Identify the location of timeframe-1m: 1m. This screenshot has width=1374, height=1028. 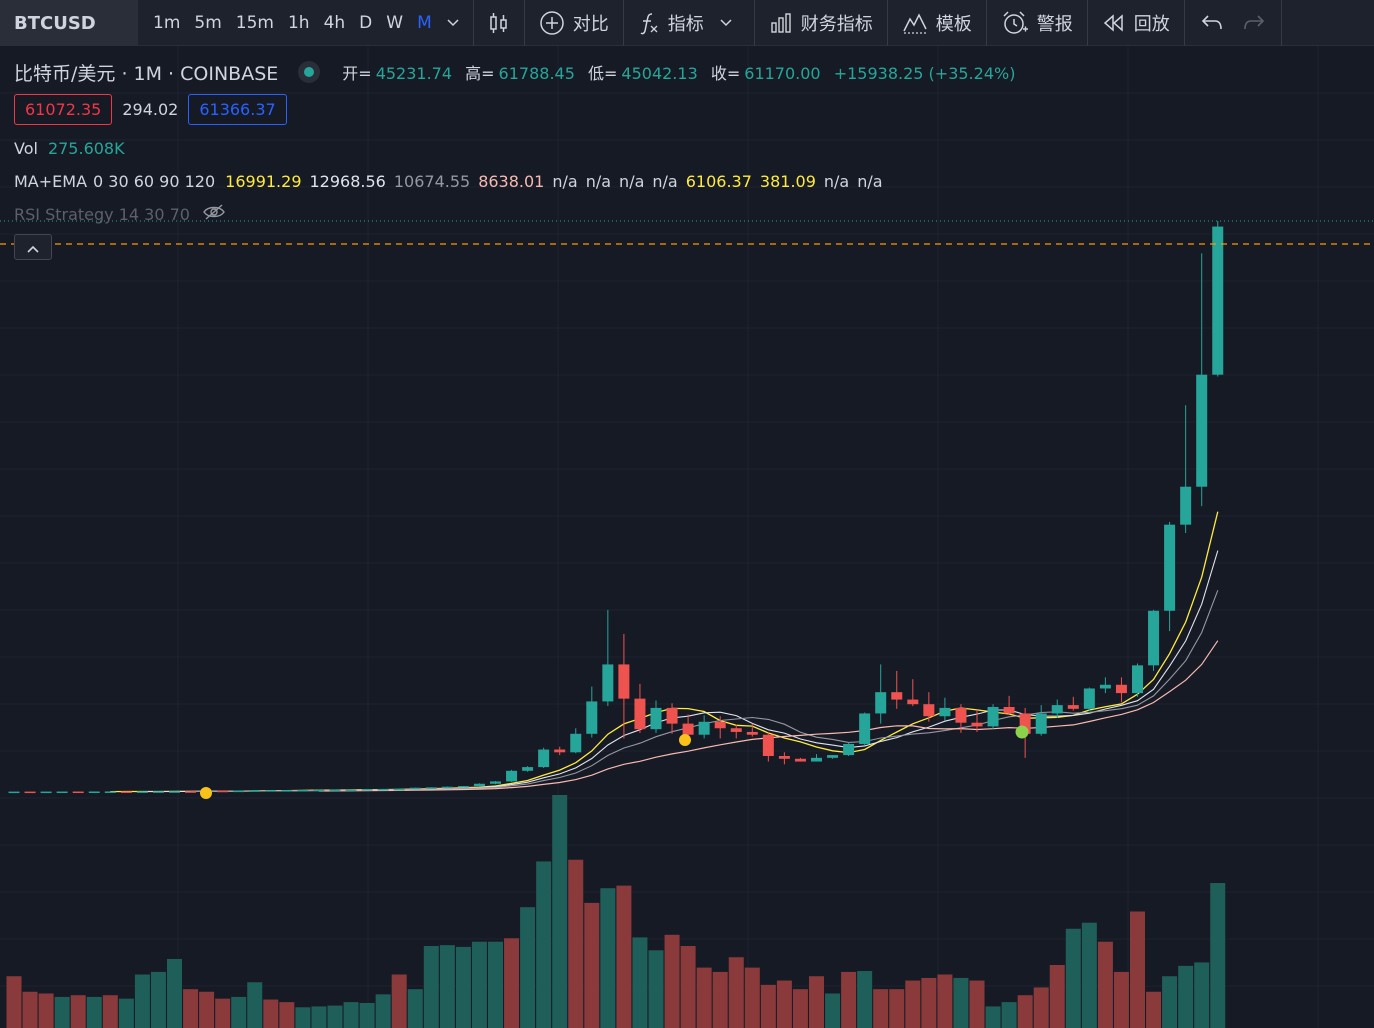
(167, 22).